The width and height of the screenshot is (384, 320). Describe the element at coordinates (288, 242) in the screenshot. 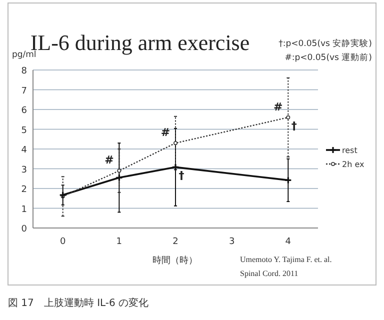

I see `x-tick-label: 4` at that location.